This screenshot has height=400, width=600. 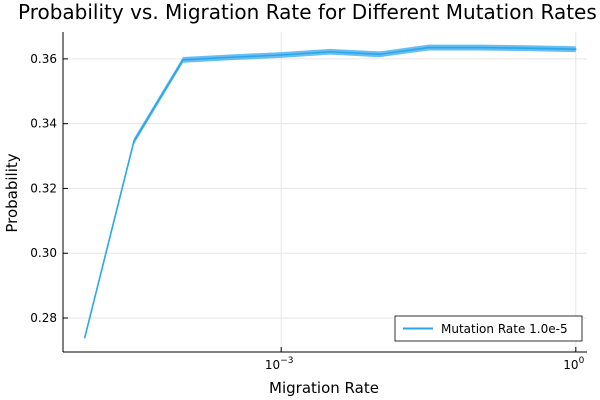 What do you see at coordinates (43, 318) in the screenshot?
I see `y-tick-label: 0.28` at bounding box center [43, 318].